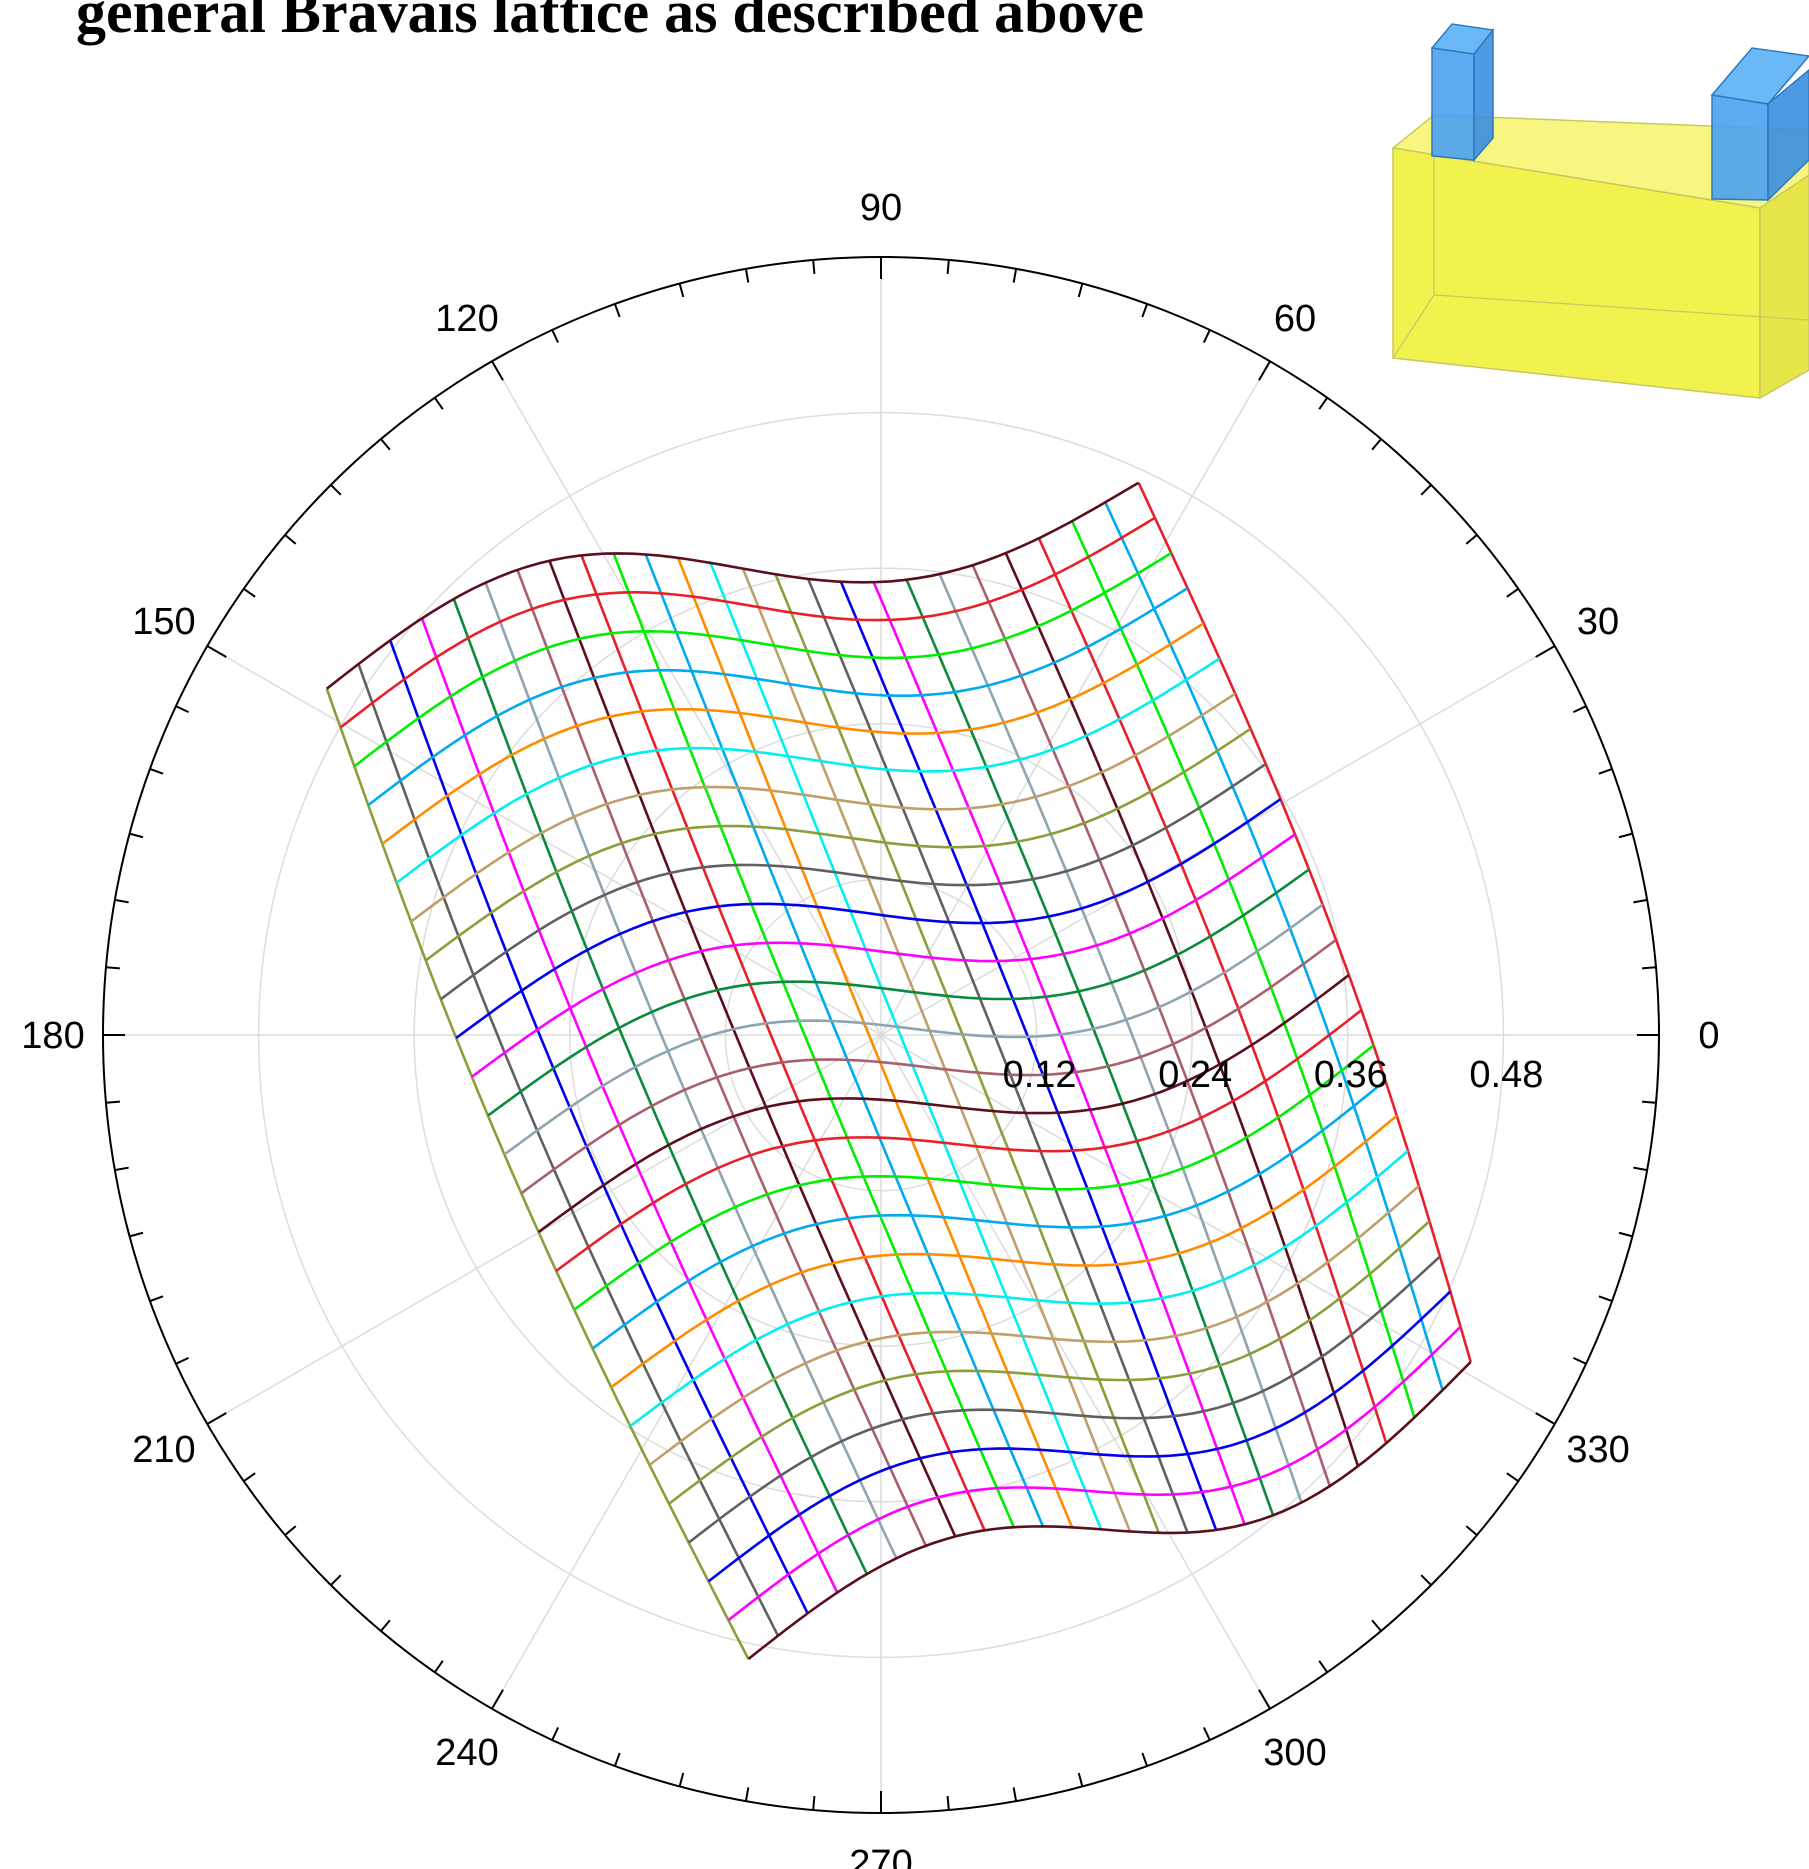 Image resolution: width=1809 pixels, height=1869 pixels. I want to click on angular-tick-label: 210, so click(163, 1450).